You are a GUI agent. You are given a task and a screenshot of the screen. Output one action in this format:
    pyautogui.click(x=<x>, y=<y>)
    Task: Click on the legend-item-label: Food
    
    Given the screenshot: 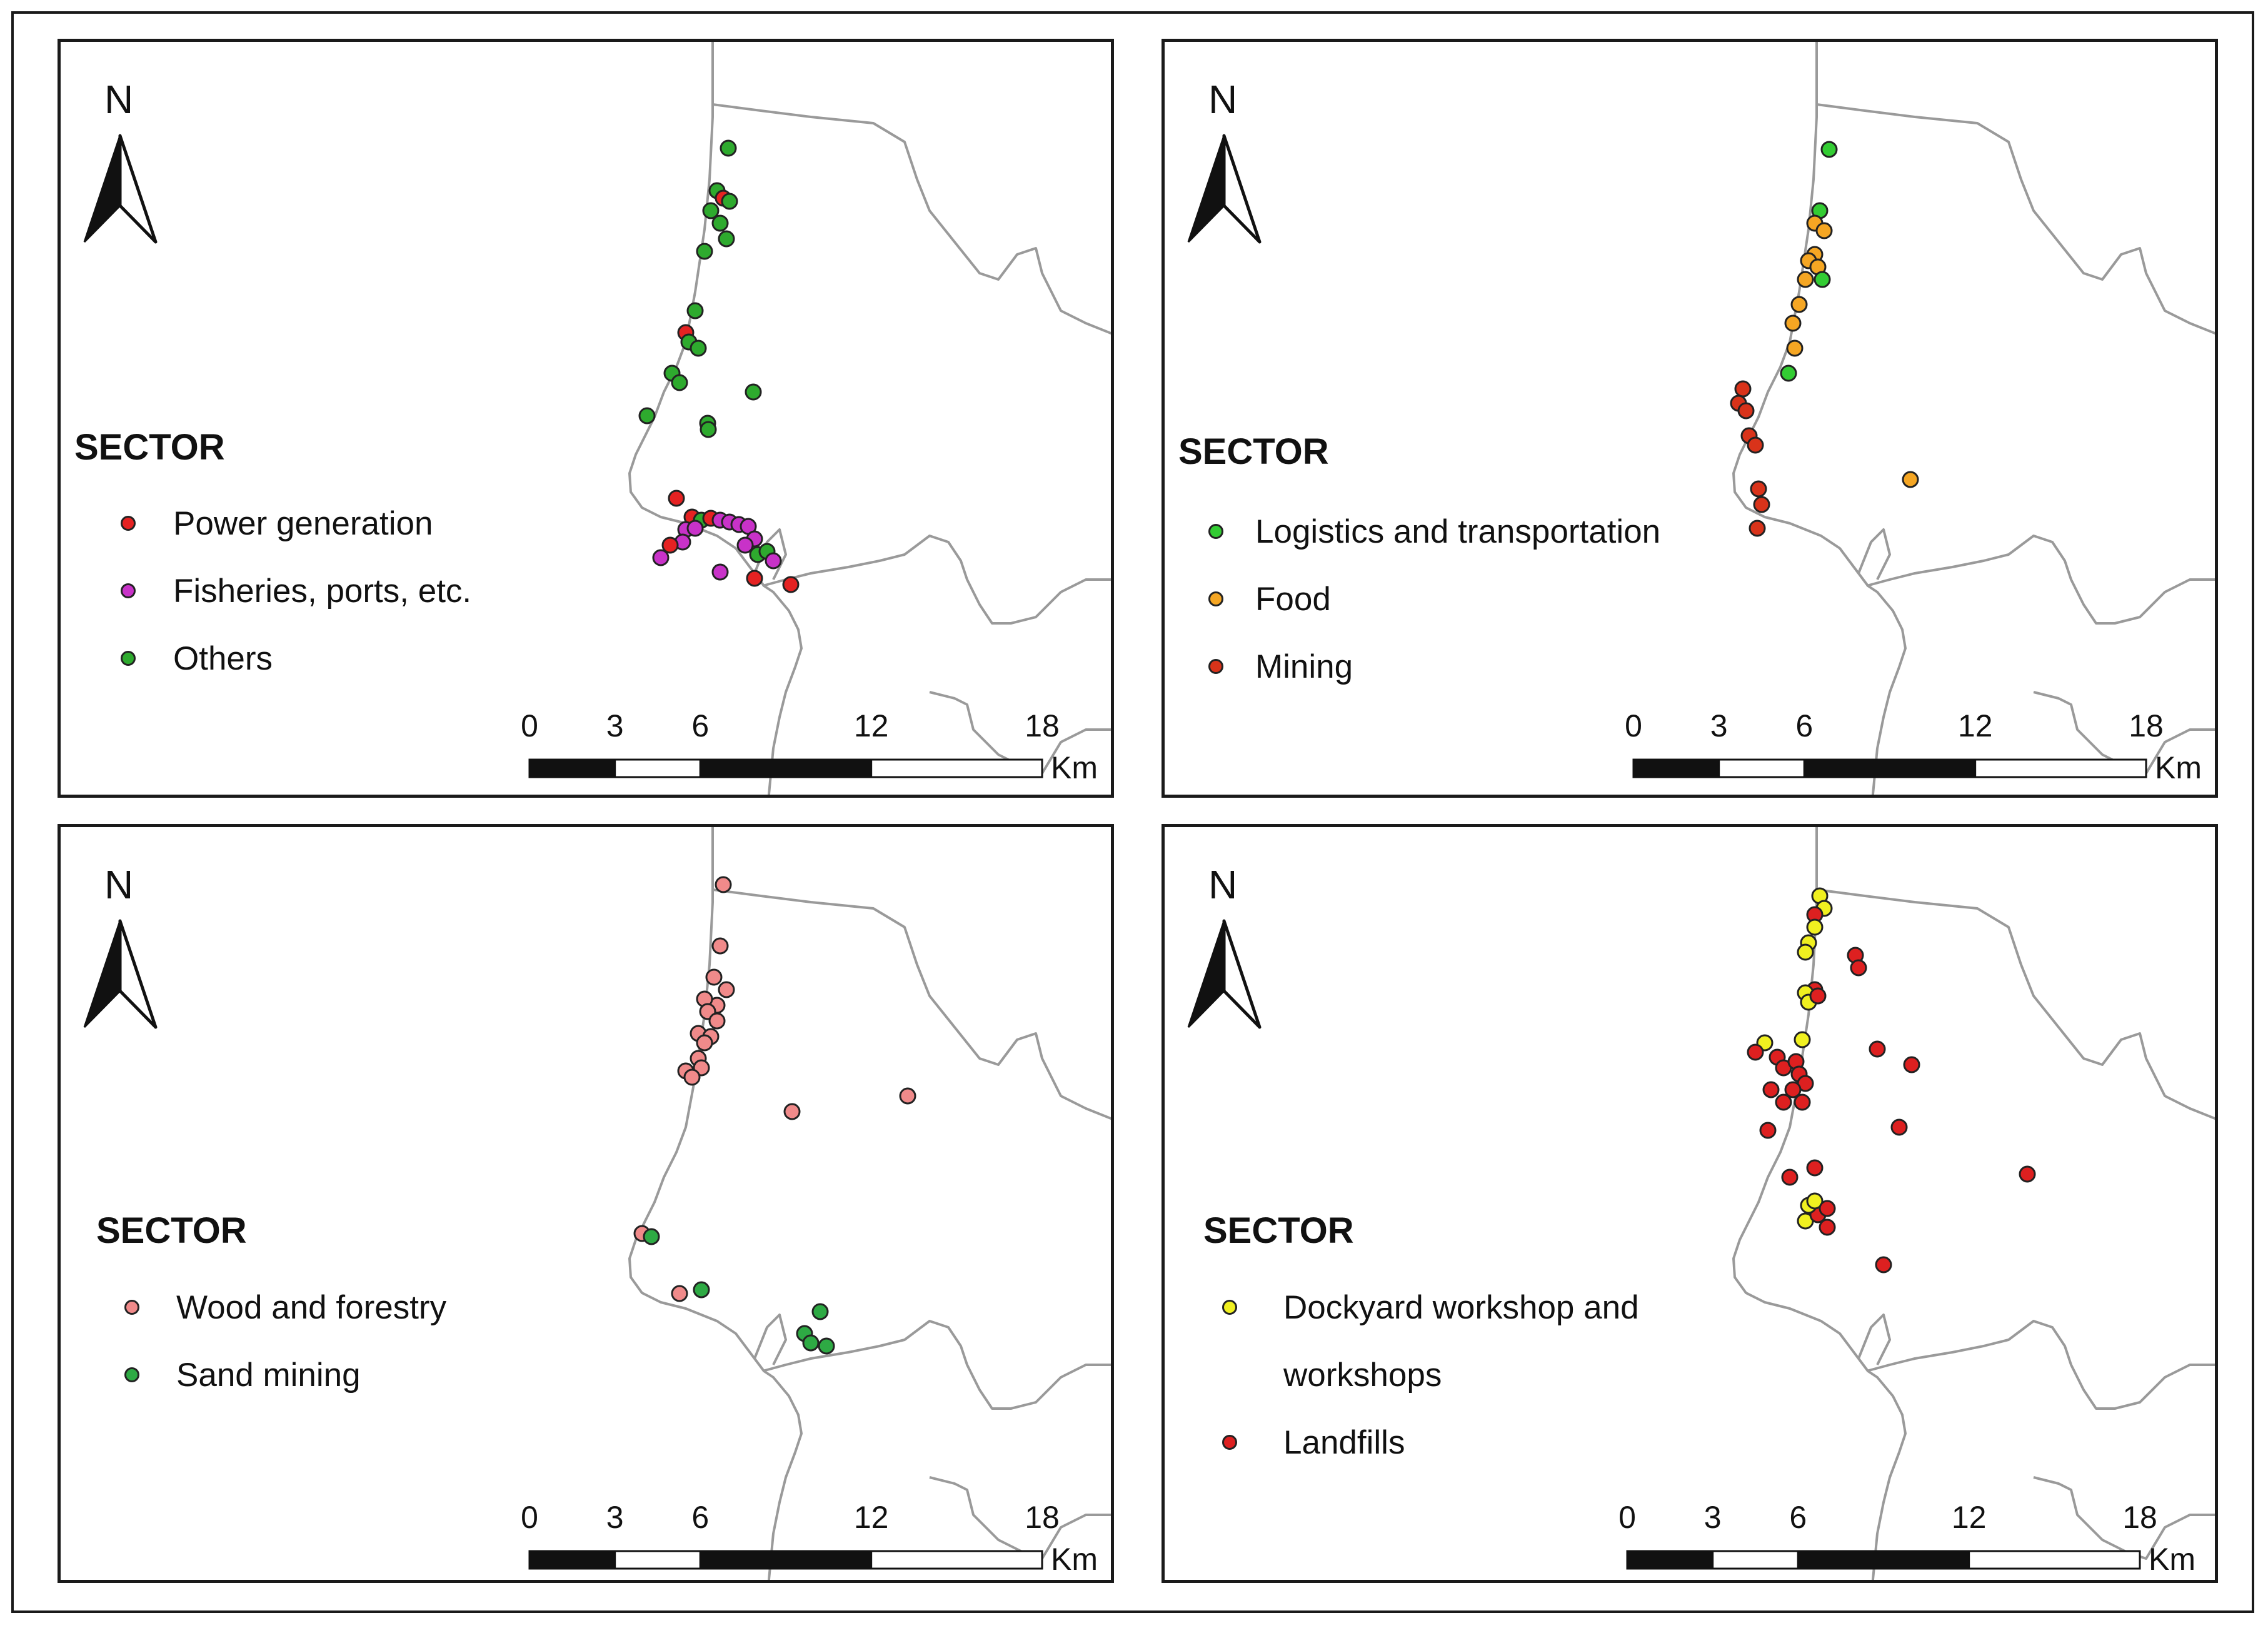 What is the action you would take?
    pyautogui.click(x=1293, y=599)
    